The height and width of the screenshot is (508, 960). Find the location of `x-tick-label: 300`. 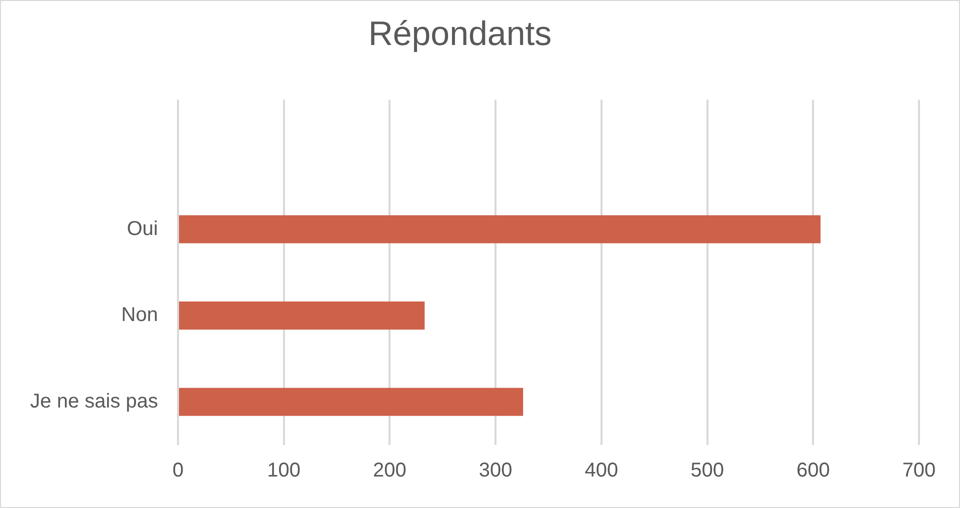

x-tick-label: 300 is located at coordinates (495, 471).